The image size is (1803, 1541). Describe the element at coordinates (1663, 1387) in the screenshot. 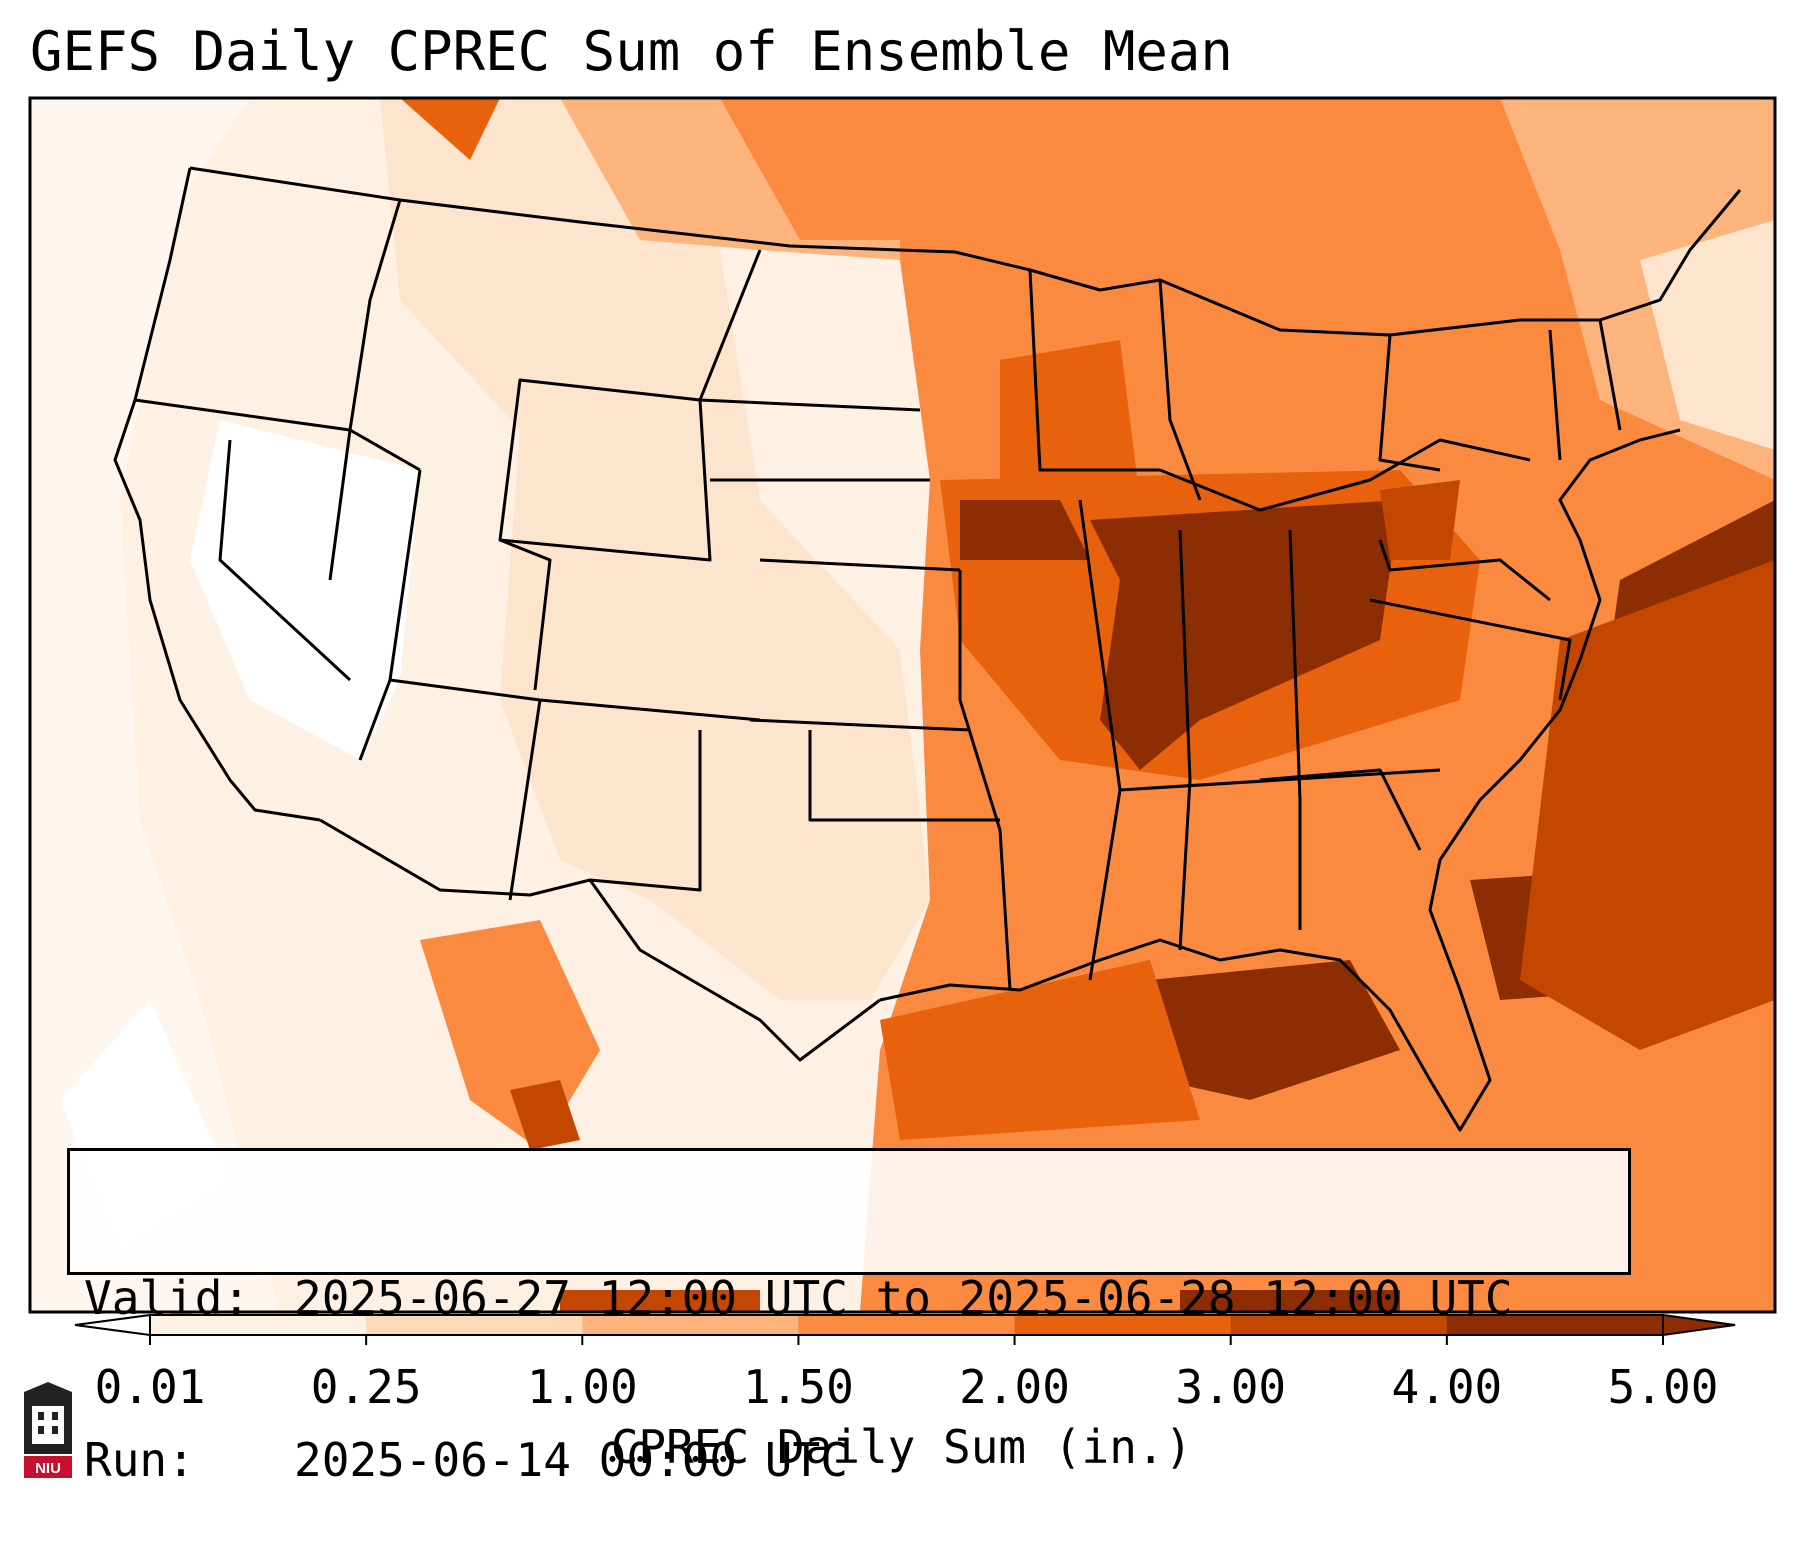

I see `colorbar-tick-label: 5.00` at that location.